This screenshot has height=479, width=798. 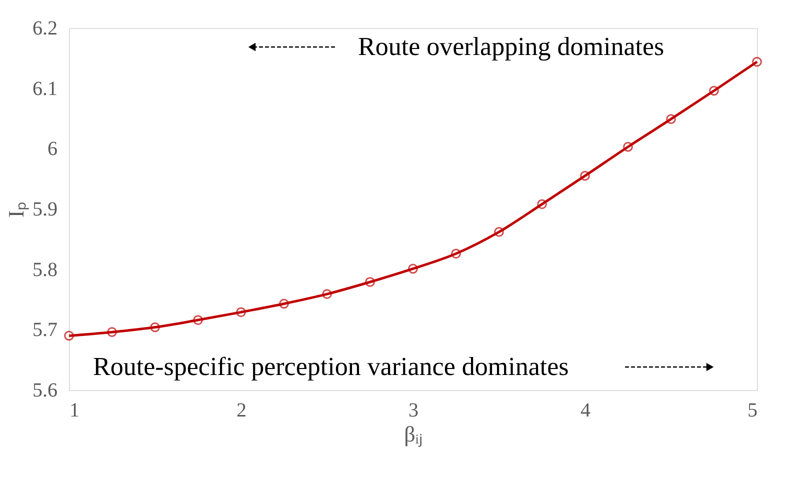 I want to click on annotation: Route overlapping dominates, so click(x=511, y=46).